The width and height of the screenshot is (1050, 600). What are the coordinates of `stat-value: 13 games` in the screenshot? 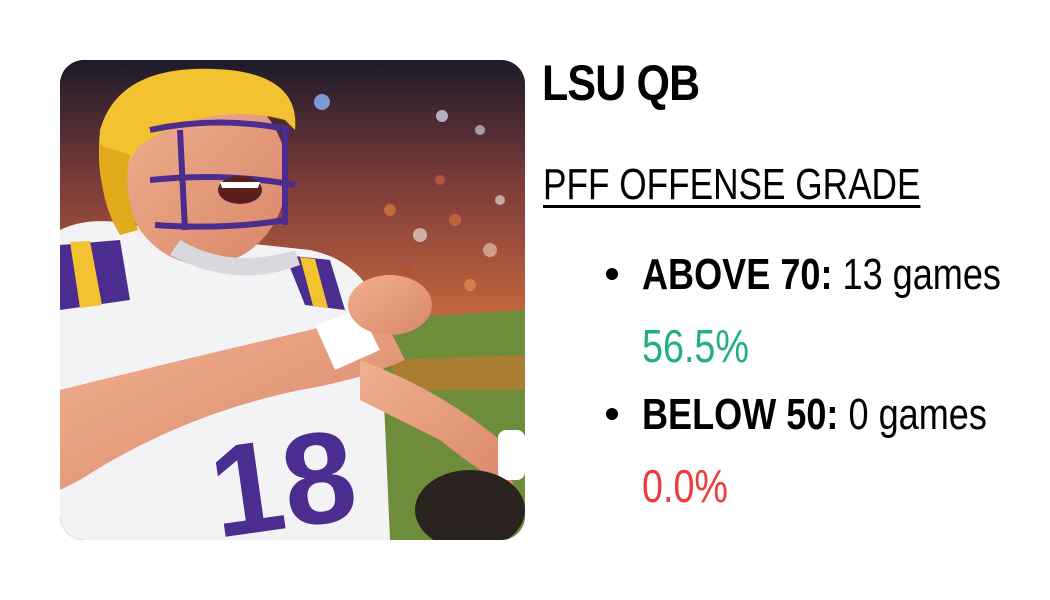 It's located at (921, 274).